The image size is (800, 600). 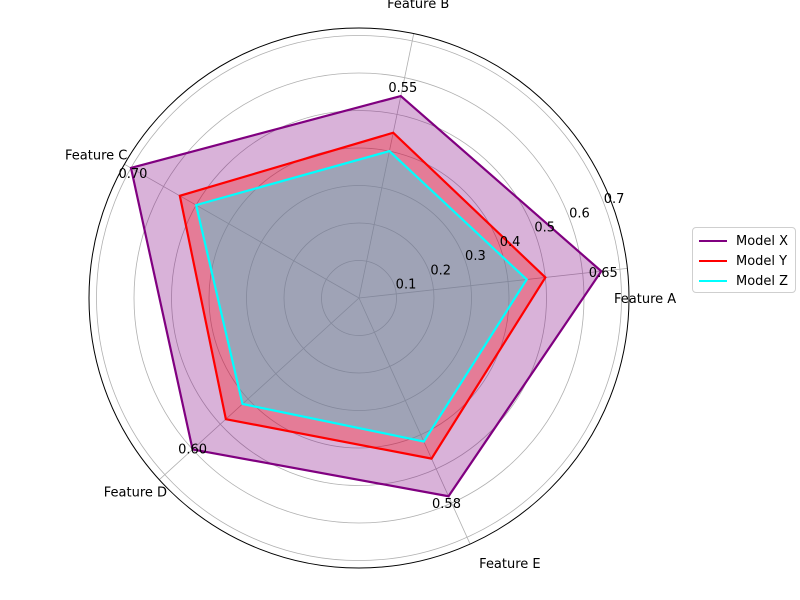 I want to click on legend: Model X Model Y Model Z, so click(x=744, y=260).